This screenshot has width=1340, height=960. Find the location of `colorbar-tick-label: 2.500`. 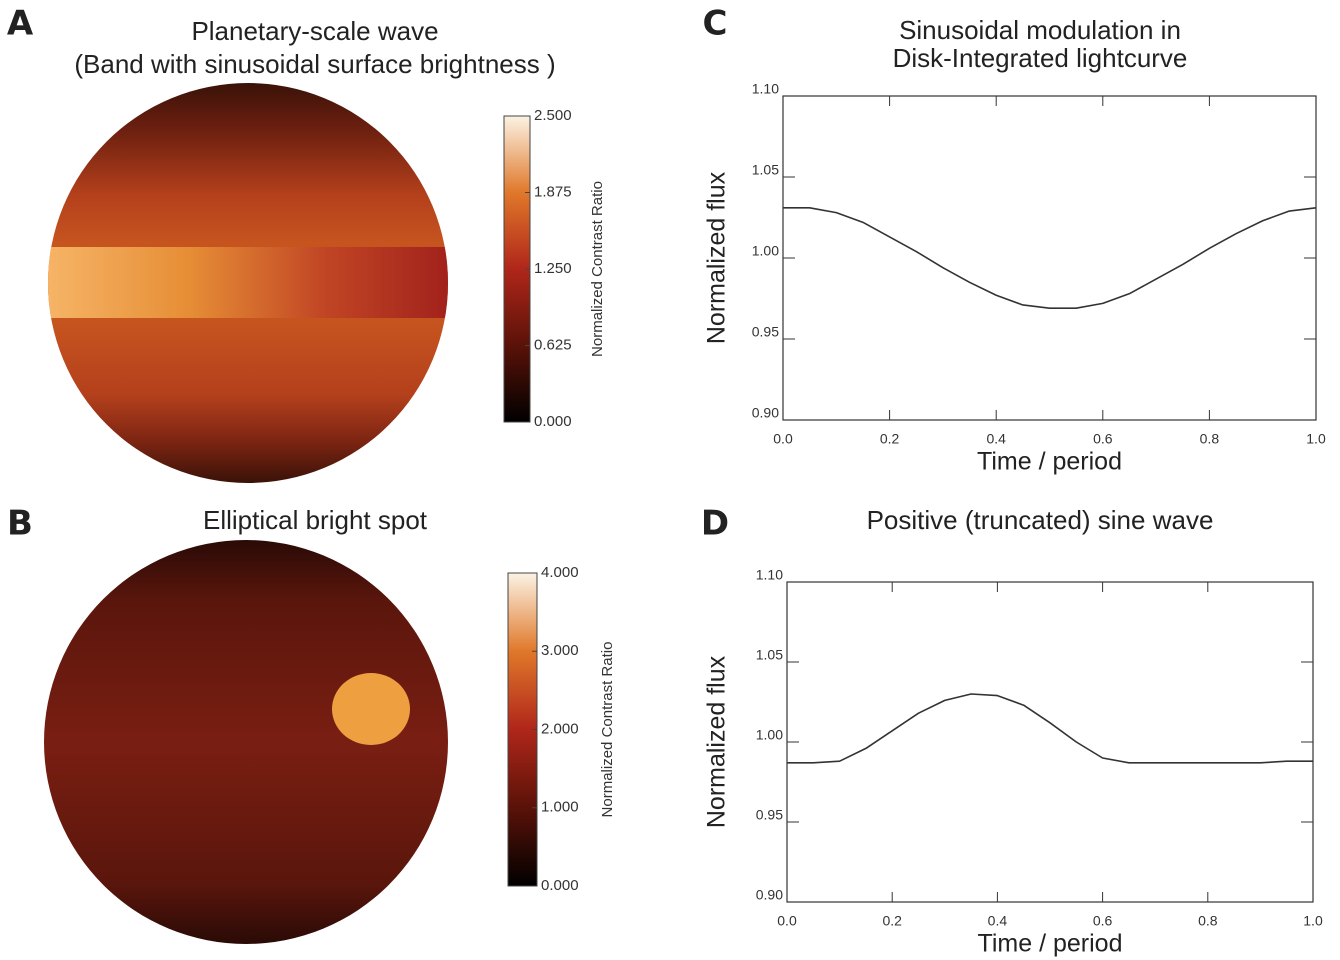

colorbar-tick-label: 2.500 is located at coordinates (553, 115).